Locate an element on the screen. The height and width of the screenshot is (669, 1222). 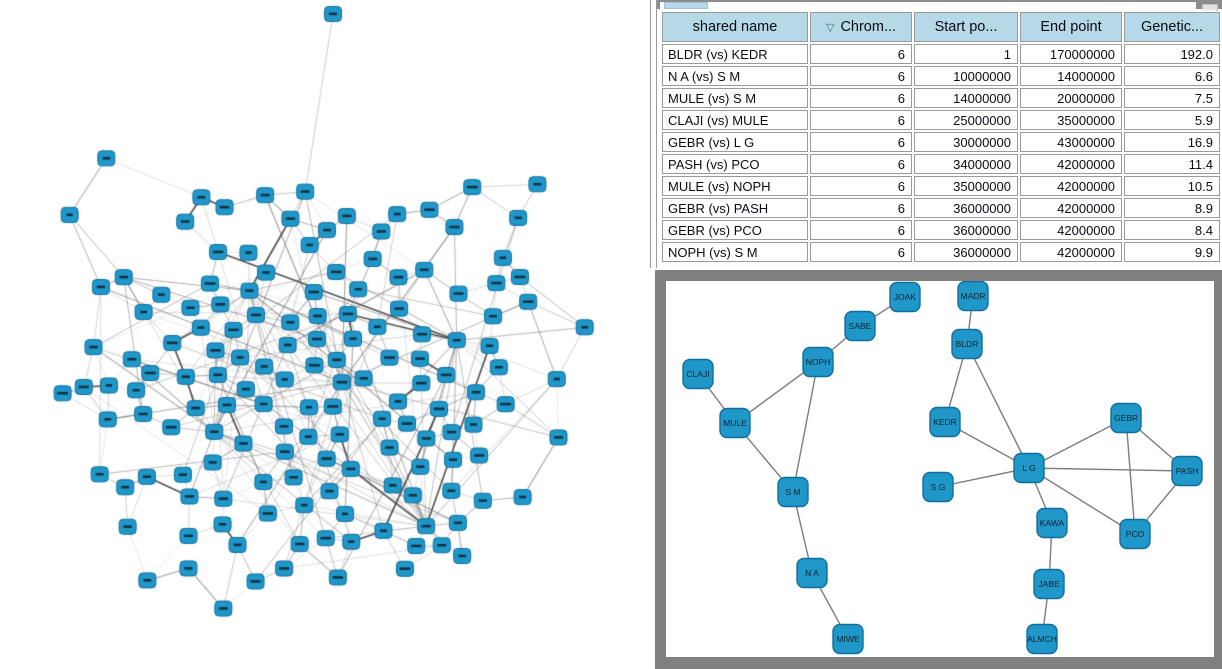
network-node-madr: MADR is located at coordinates (973, 296).